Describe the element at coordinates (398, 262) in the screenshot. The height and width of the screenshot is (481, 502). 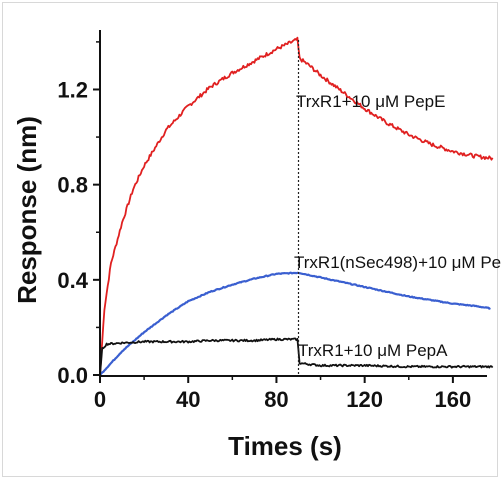
I see `series-label-trxr1-nsec498-pepe: TrxR1(nSec498)+10 μM PepE` at that location.